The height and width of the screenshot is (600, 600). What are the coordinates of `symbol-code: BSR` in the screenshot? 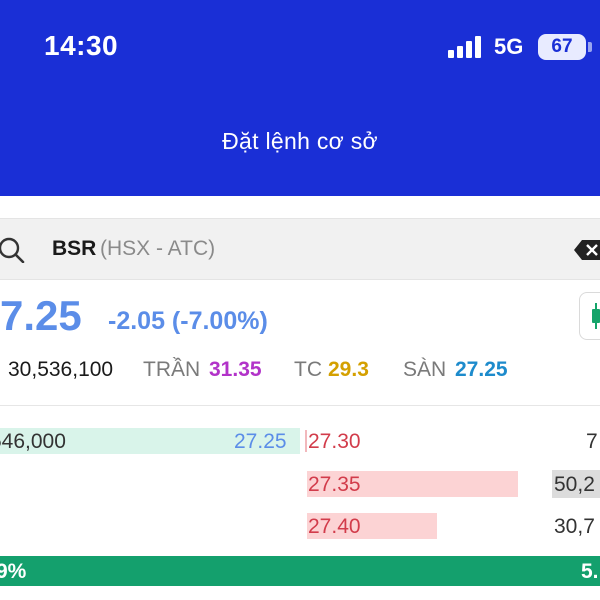 It's located at (74, 248).